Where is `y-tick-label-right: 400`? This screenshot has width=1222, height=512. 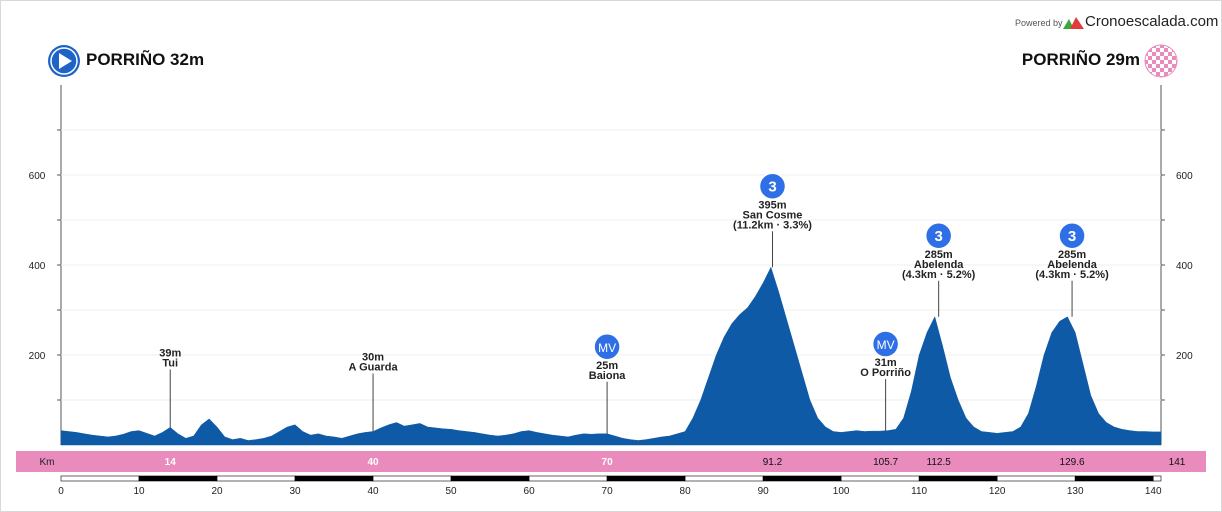
y-tick-label-right: 400 is located at coordinates (1184, 266).